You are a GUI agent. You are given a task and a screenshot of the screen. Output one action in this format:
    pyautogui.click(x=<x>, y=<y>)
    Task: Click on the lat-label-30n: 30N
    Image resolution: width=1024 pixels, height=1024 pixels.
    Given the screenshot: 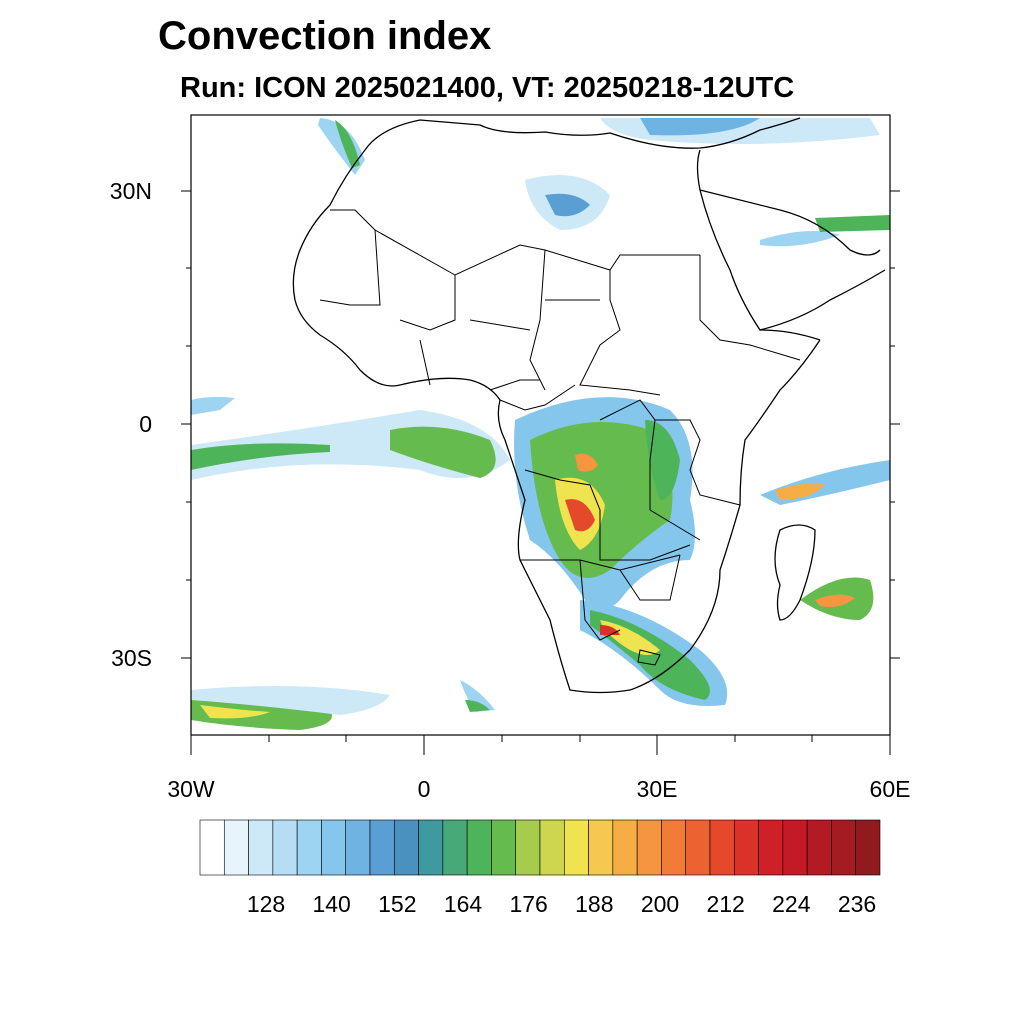 What is the action you would take?
    pyautogui.click(x=131, y=191)
    